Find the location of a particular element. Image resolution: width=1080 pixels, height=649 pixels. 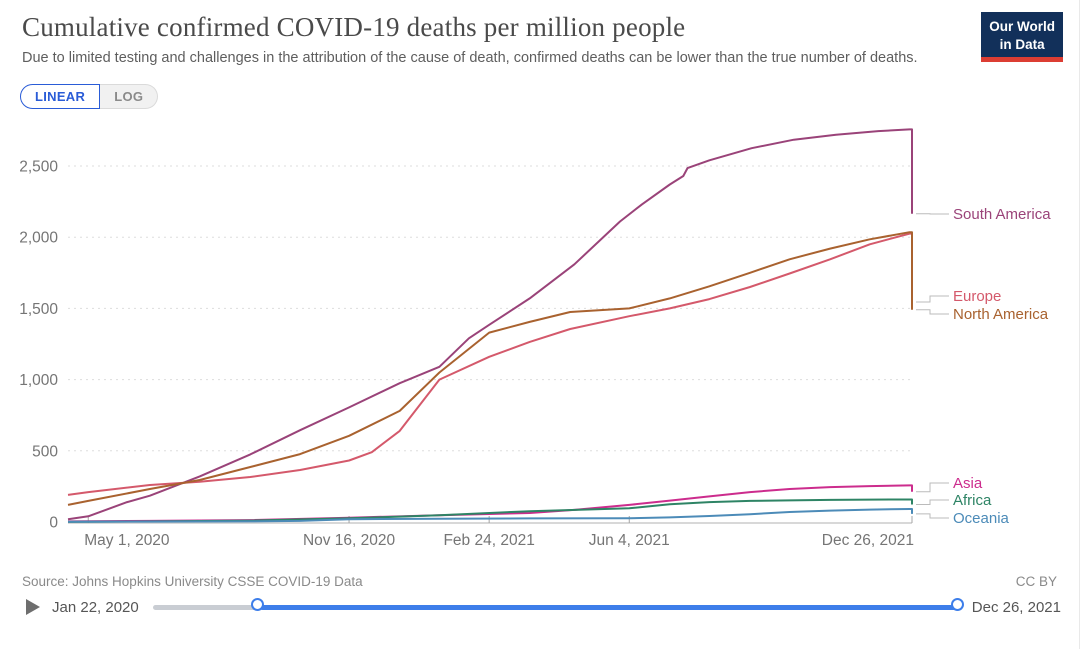

series-label-oceania: Oceania is located at coordinates (981, 518).